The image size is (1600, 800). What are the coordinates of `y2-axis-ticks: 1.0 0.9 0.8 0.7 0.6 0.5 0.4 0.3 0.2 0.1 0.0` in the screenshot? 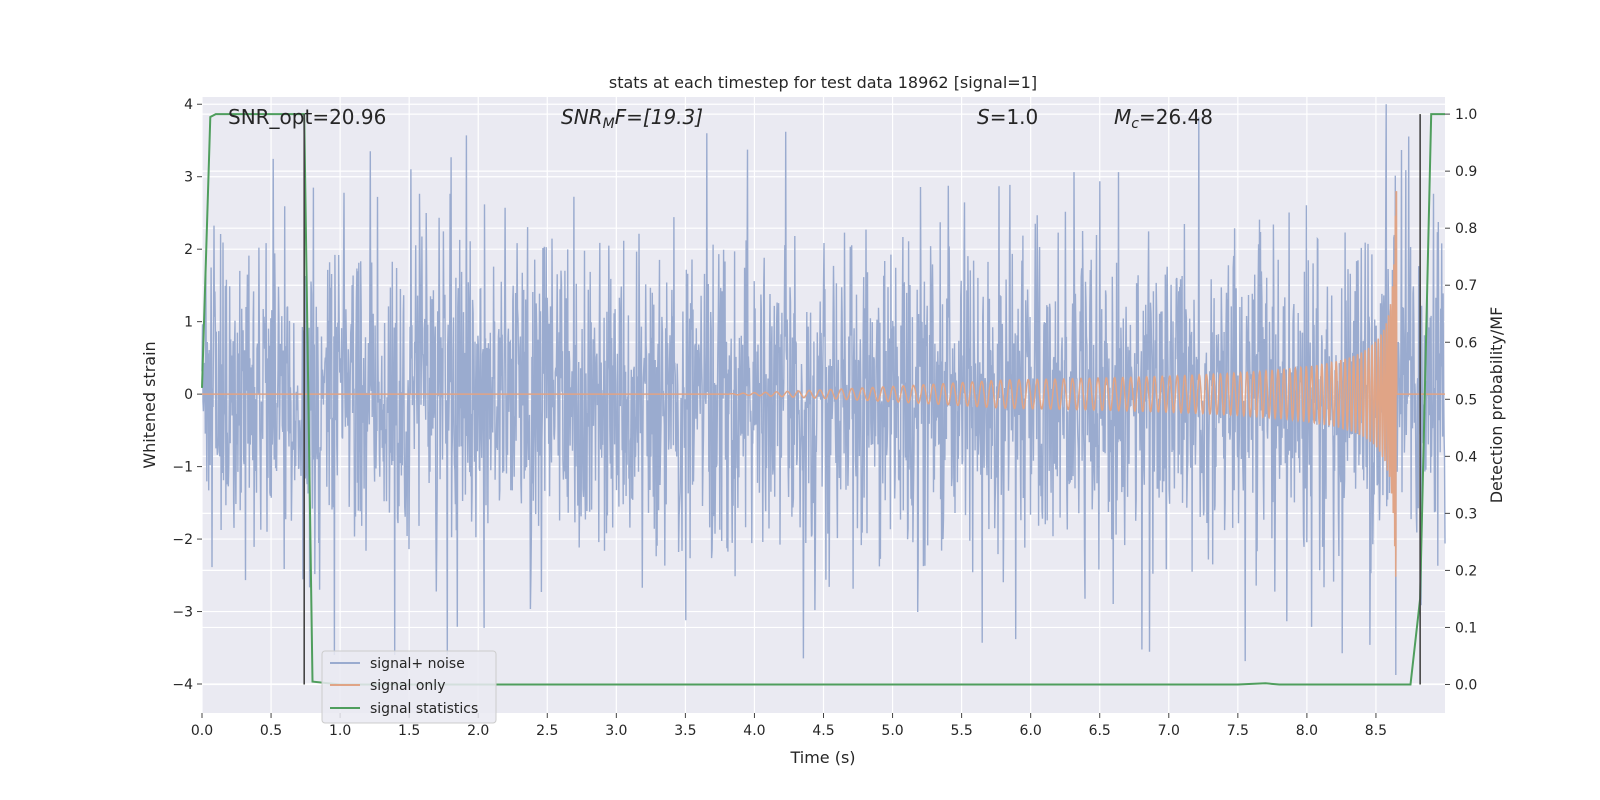 It's located at (1461, 400).